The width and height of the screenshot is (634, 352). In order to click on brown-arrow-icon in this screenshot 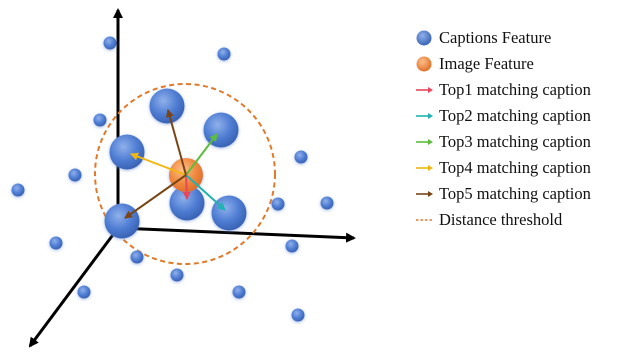, I will do `click(426, 194)`.